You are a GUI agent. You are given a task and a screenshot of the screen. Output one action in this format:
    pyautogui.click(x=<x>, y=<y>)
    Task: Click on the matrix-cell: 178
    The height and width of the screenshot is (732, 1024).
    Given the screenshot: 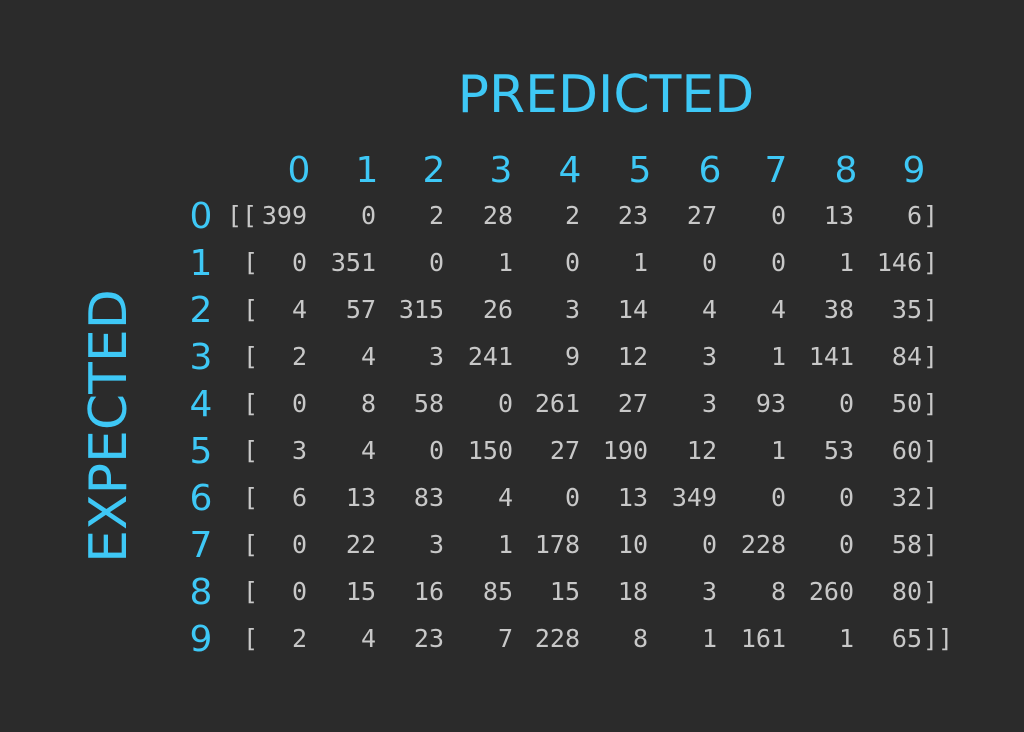 What is the action you would take?
    pyautogui.click(x=557, y=544)
    